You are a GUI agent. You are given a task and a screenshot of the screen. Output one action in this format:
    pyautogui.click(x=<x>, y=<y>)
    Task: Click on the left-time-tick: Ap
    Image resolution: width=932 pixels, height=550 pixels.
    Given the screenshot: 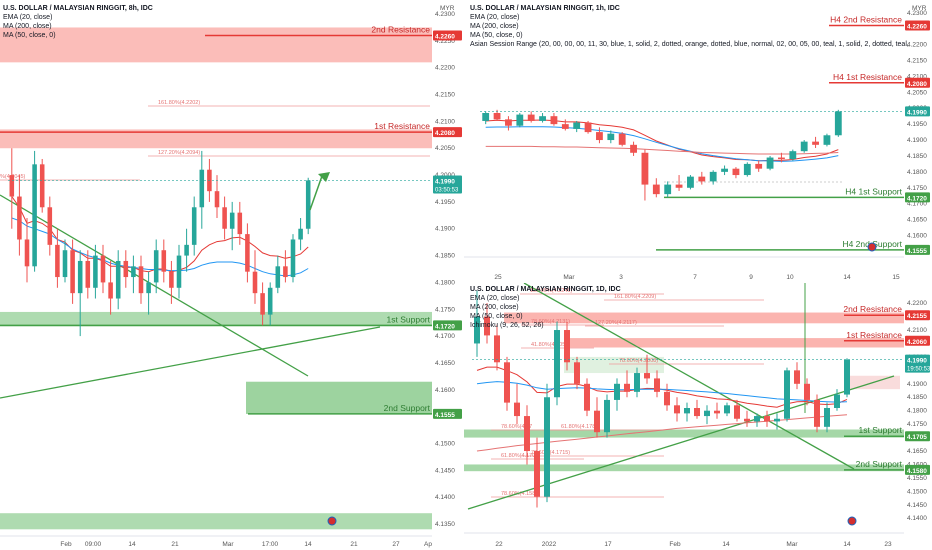 What is the action you would take?
    pyautogui.click(x=428, y=544)
    